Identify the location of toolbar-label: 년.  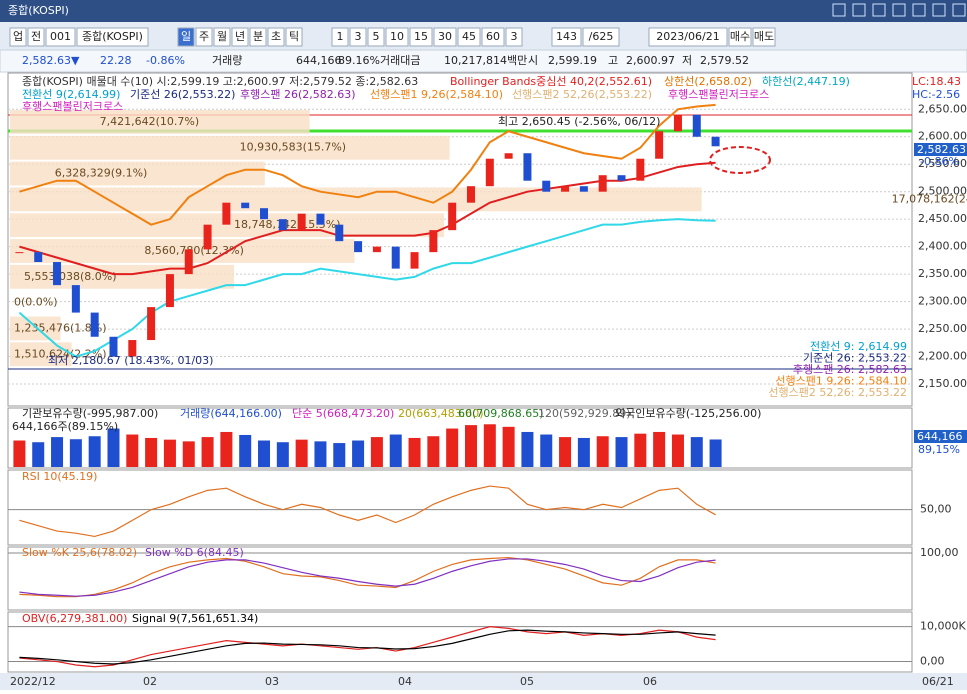
(240, 36).